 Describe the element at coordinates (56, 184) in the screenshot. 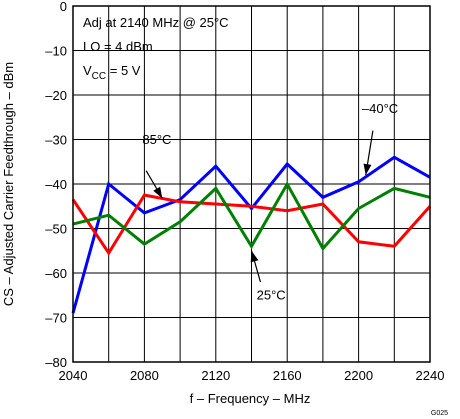

I see `y-tick-label: –40` at that location.